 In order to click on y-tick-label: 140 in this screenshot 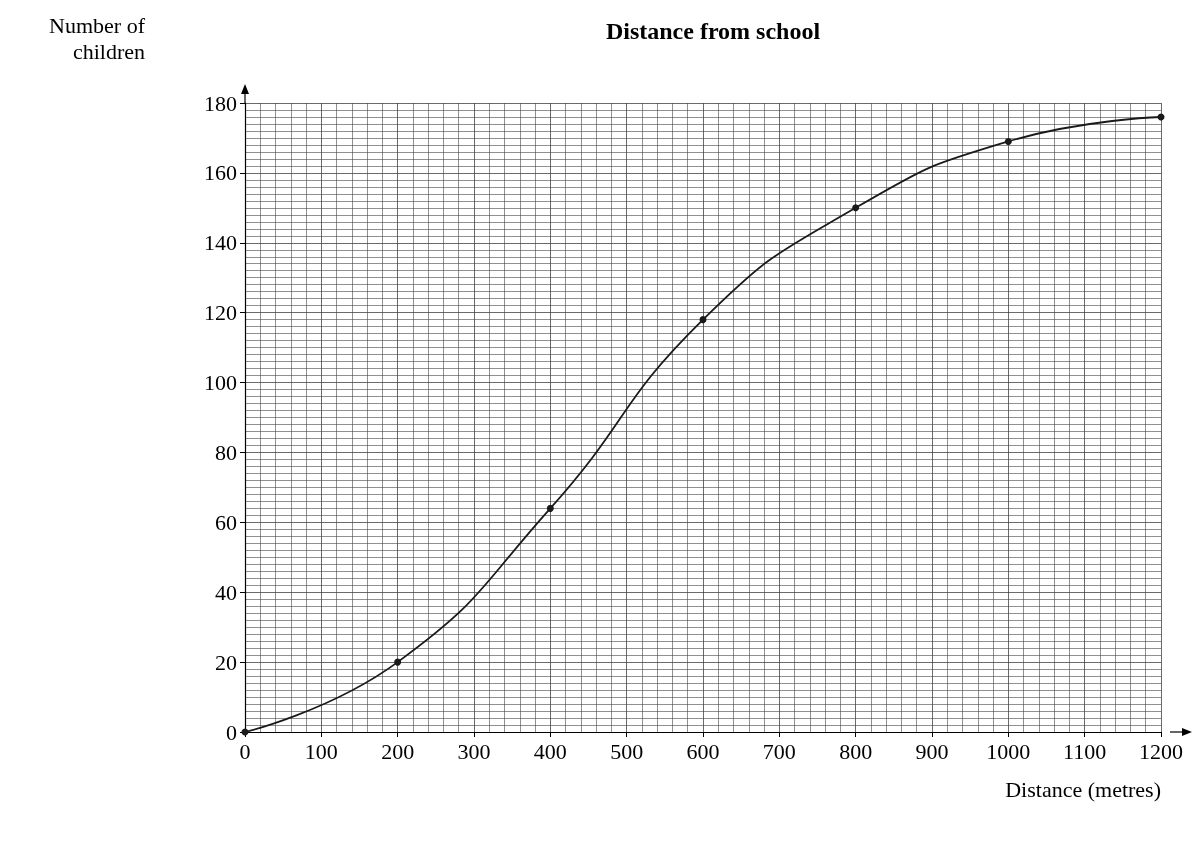, I will do `click(220, 243)`.